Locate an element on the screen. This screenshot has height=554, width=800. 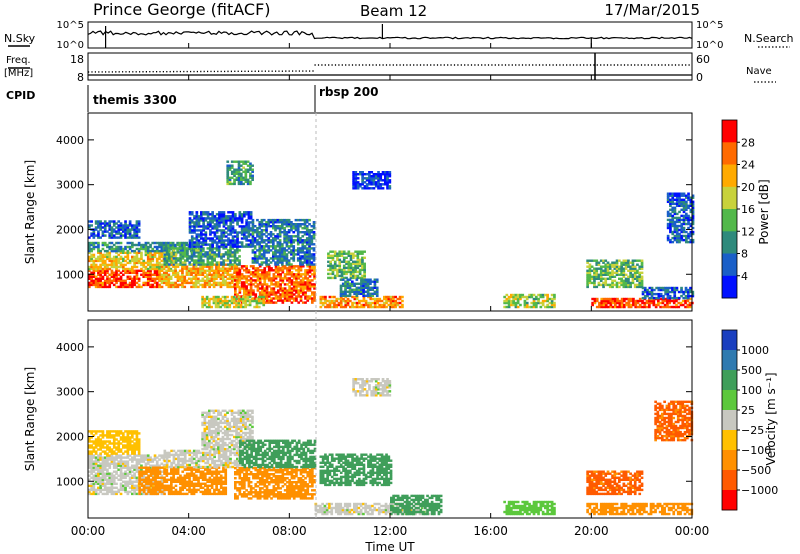
colorbar-tick-label: 12 is located at coordinates (748, 231).